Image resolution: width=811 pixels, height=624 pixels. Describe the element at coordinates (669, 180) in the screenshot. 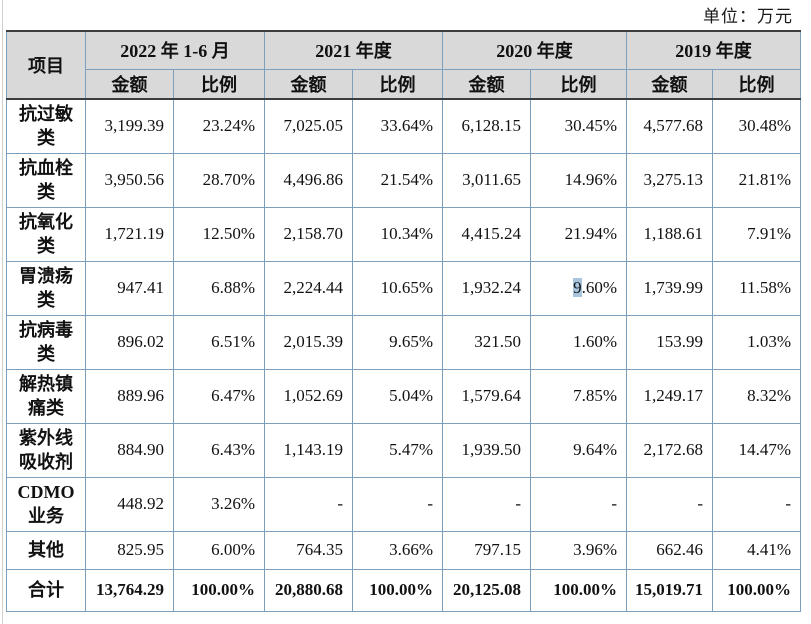

I see `table-cell: 3,275.13` at that location.